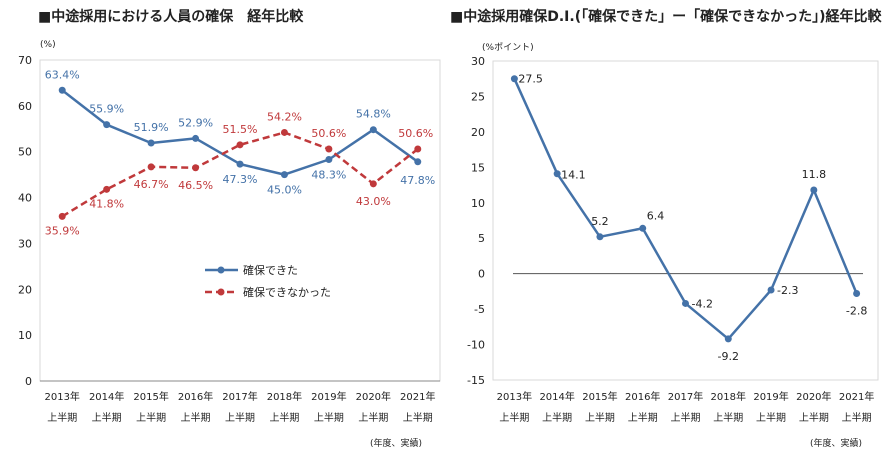  Describe the element at coordinates (417, 180) in the screenshot. I see `chart1-series-1-data-label: 47.8%` at that location.